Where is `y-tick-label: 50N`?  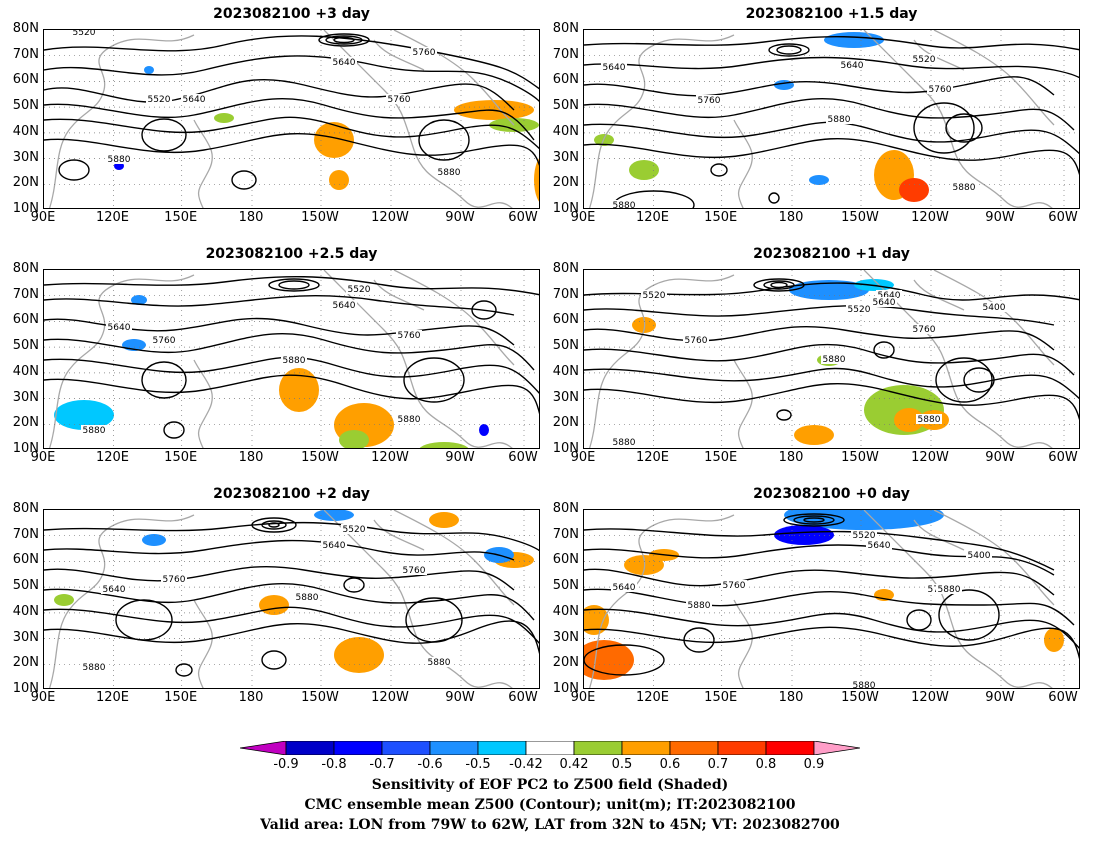
y-tick-label: 50N is located at coordinates (565, 586).